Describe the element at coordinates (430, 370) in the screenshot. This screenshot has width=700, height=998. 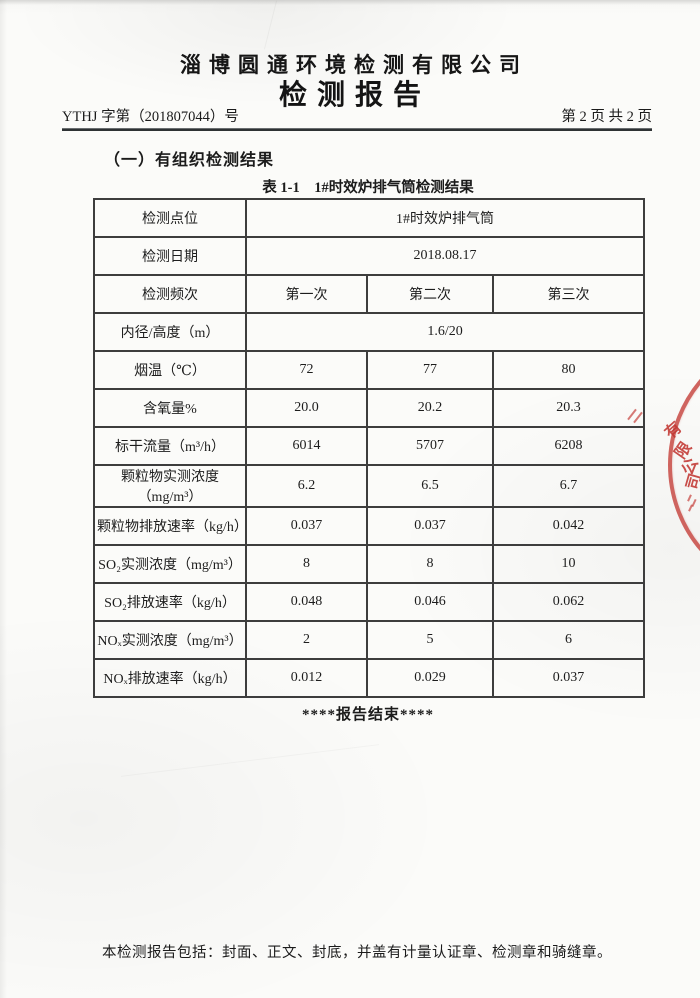
I see `row-value: 77` at that location.